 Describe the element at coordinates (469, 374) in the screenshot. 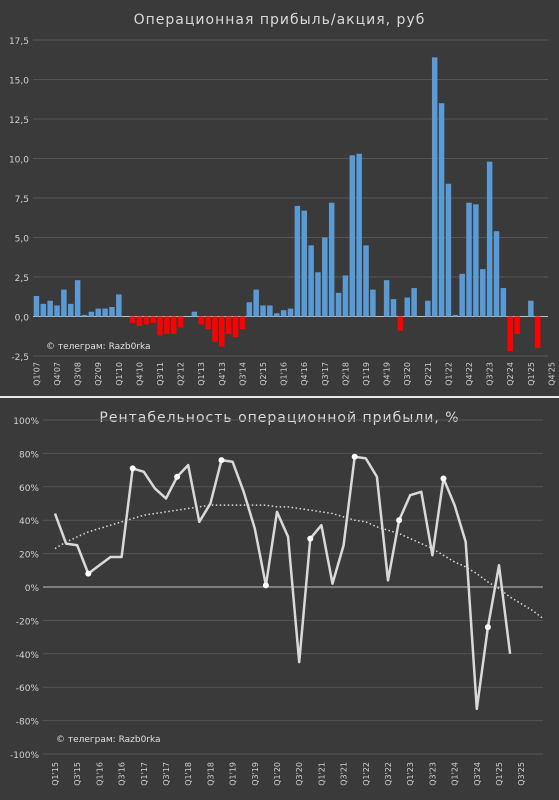

I see `x-tick-label: Q4'22` at that location.